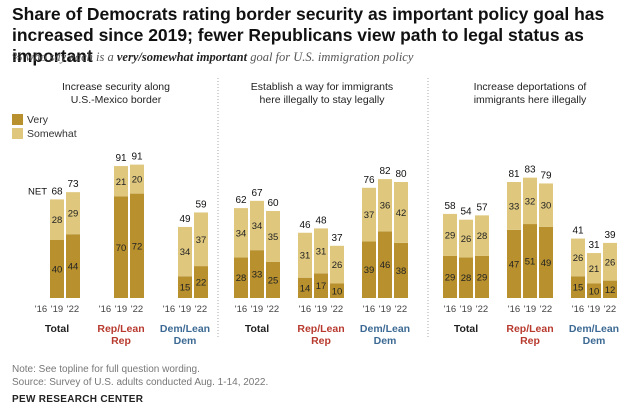 This screenshot has height=414, width=644. Describe the element at coordinates (466, 212) in the screenshot. I see `net-label: 54` at that location.